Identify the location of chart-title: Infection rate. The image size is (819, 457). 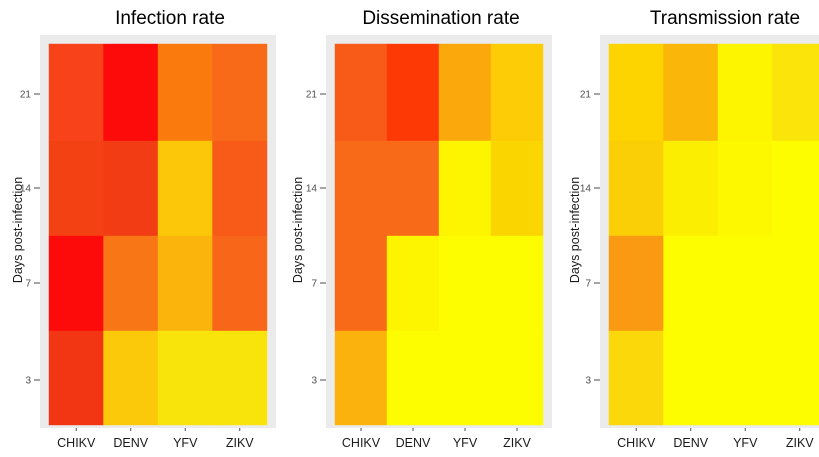
(170, 18).